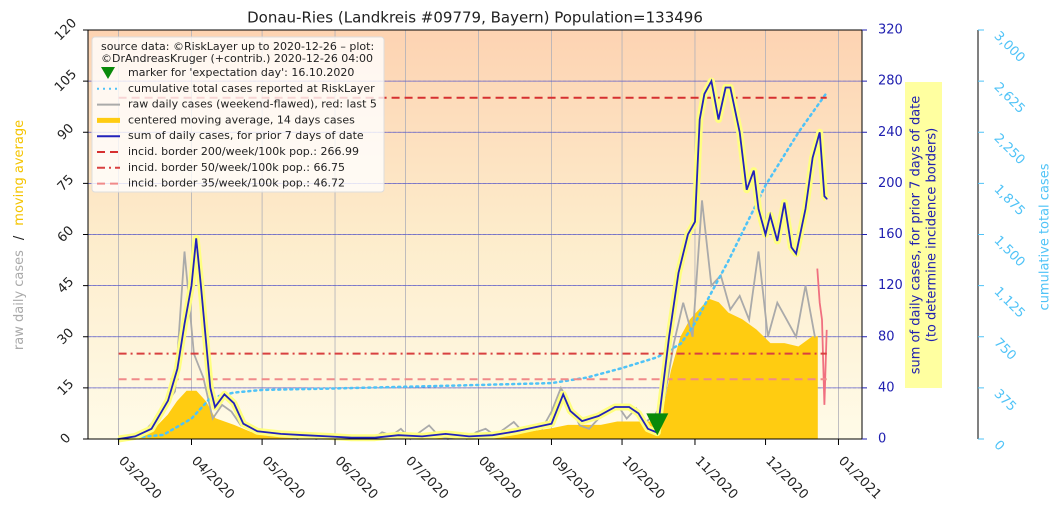 The image size is (1062, 513). I want to click on legend-symbol, so click(108, 73).